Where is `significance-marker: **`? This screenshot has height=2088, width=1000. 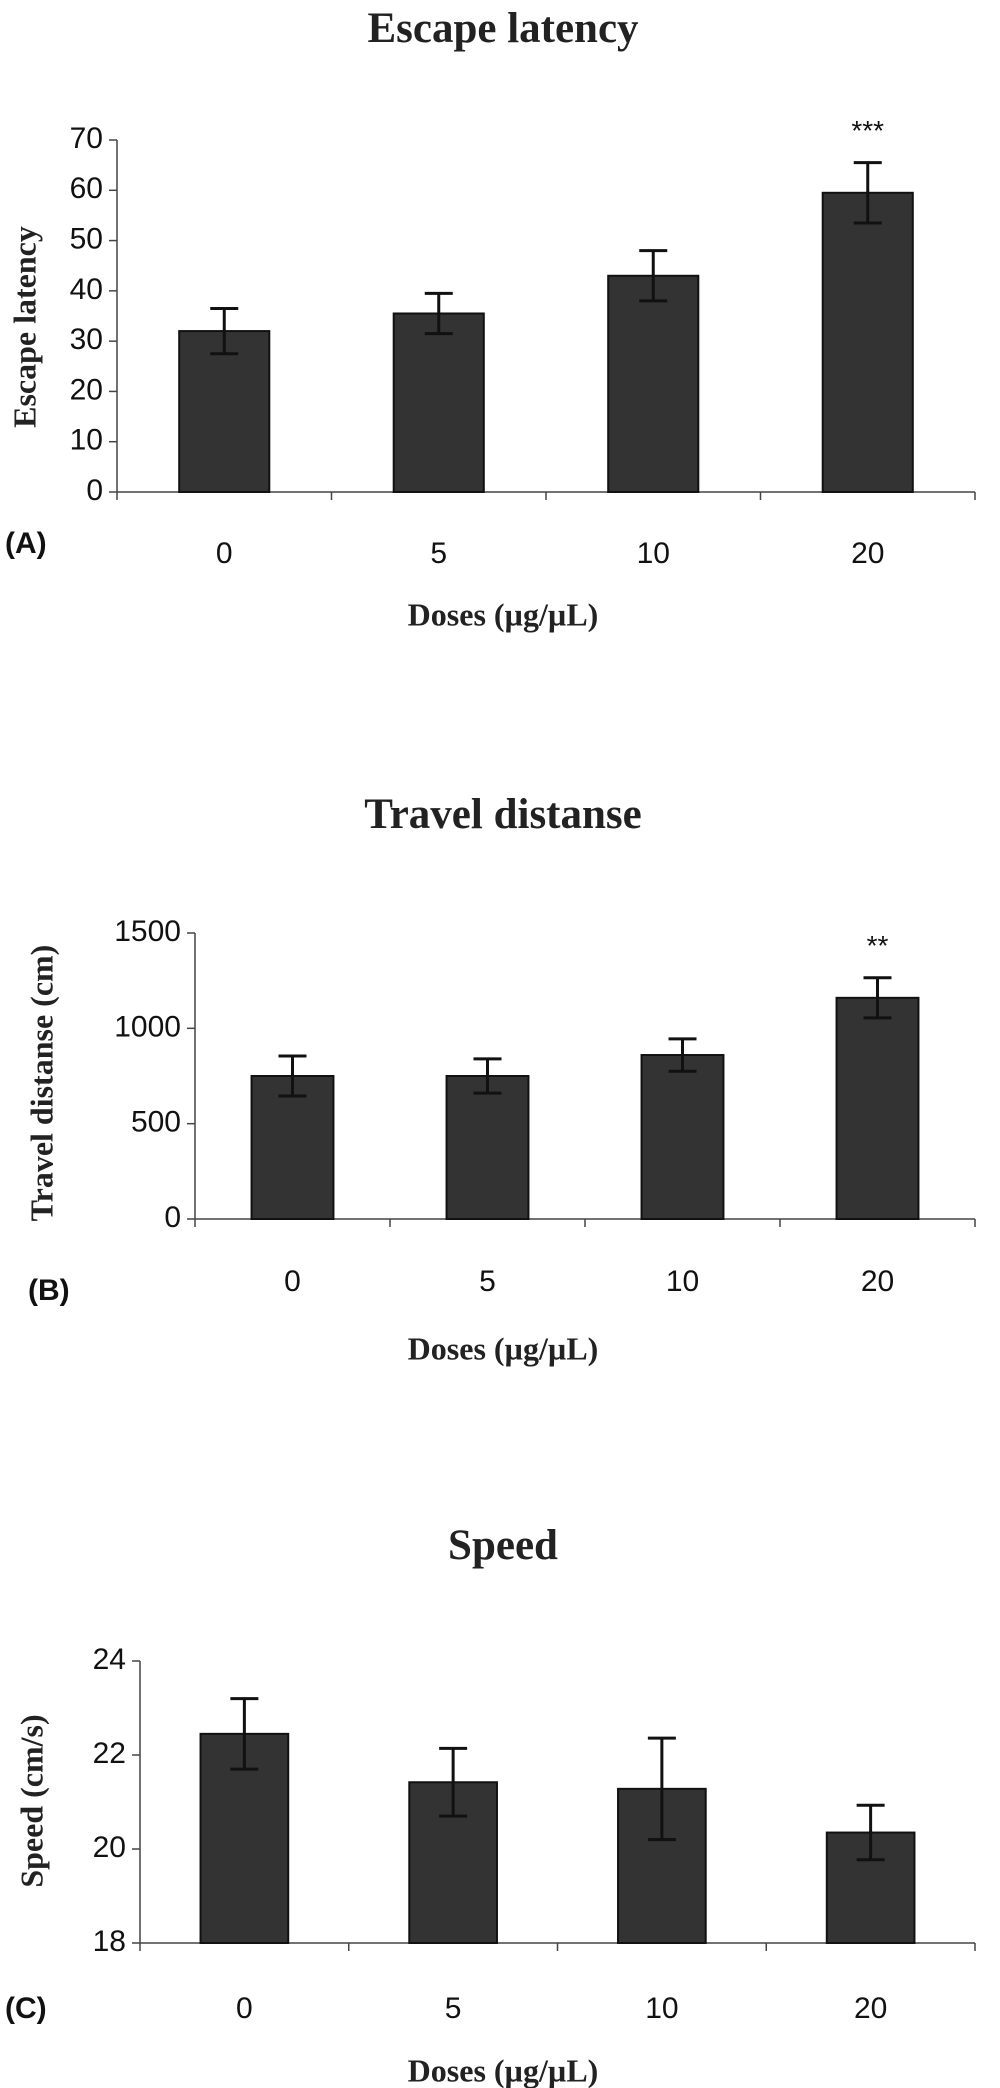
significance-marker: ** is located at coordinates (878, 945).